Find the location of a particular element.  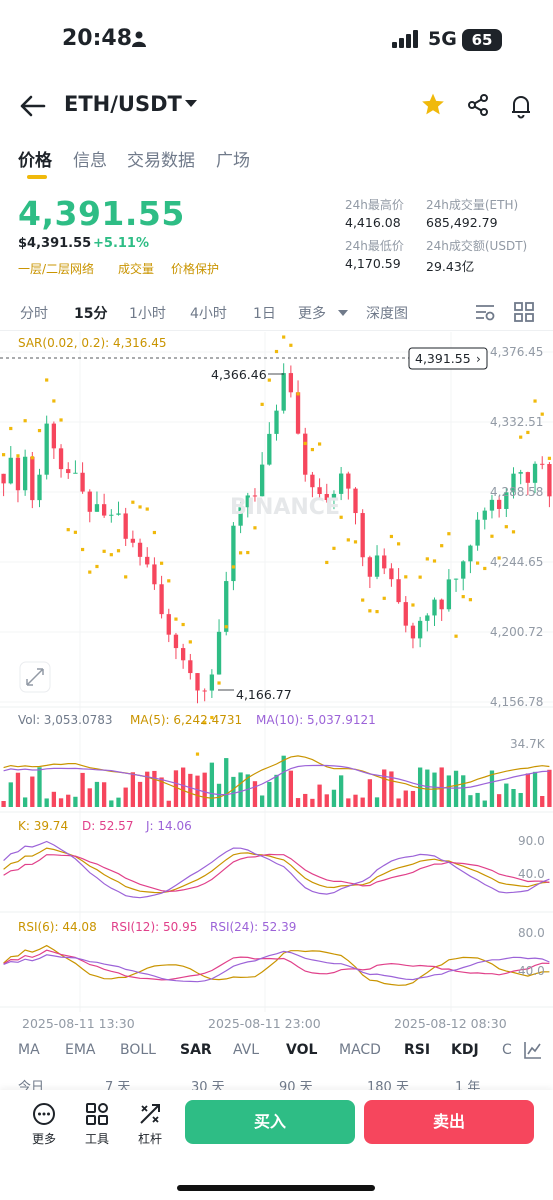

tab-price: 价格 is located at coordinates (35, 161).